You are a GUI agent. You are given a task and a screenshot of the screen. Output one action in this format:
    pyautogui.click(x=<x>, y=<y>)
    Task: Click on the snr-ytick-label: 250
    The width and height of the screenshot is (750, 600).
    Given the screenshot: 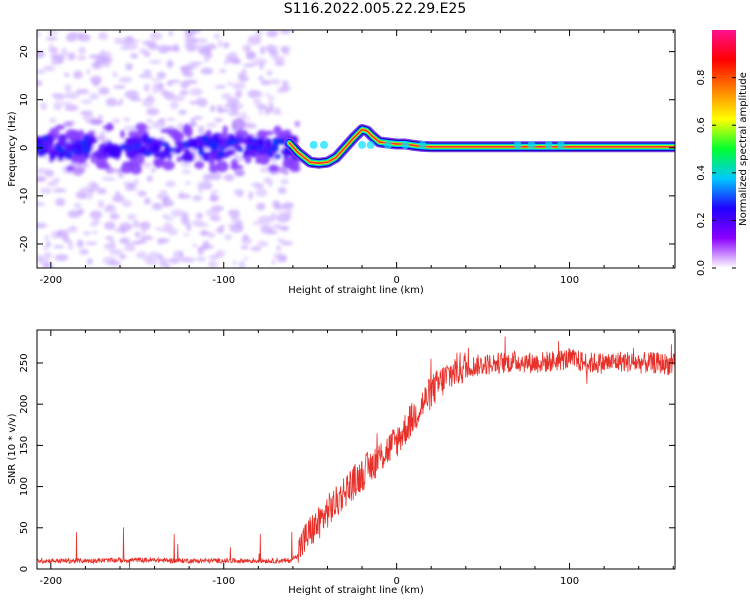 What is the action you would take?
    pyautogui.click(x=24, y=362)
    